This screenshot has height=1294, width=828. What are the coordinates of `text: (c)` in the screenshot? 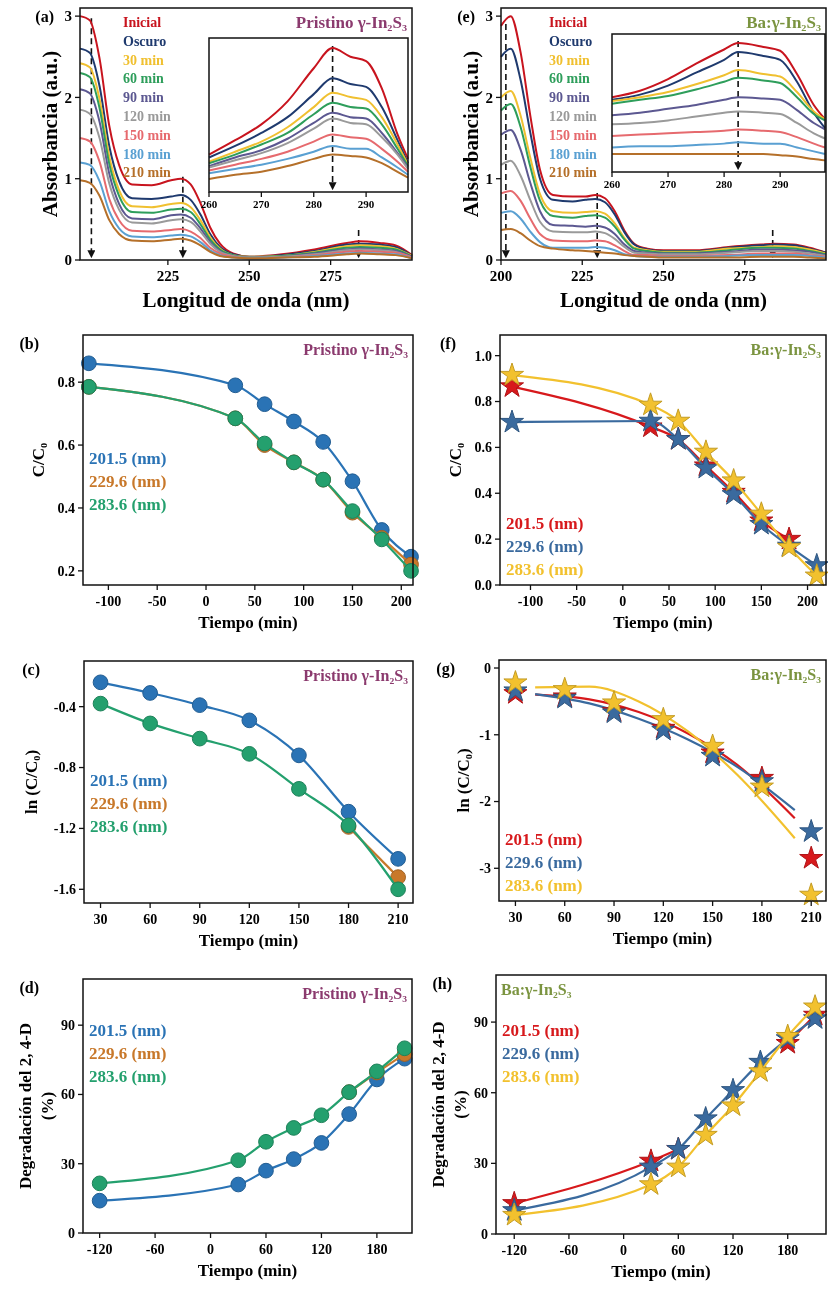 It's located at (31, 670).